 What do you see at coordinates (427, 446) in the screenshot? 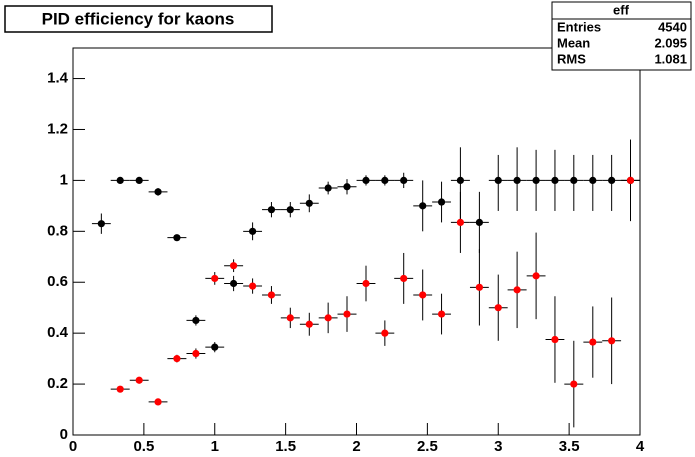
I see `x-tick-label: 2.5` at bounding box center [427, 446].